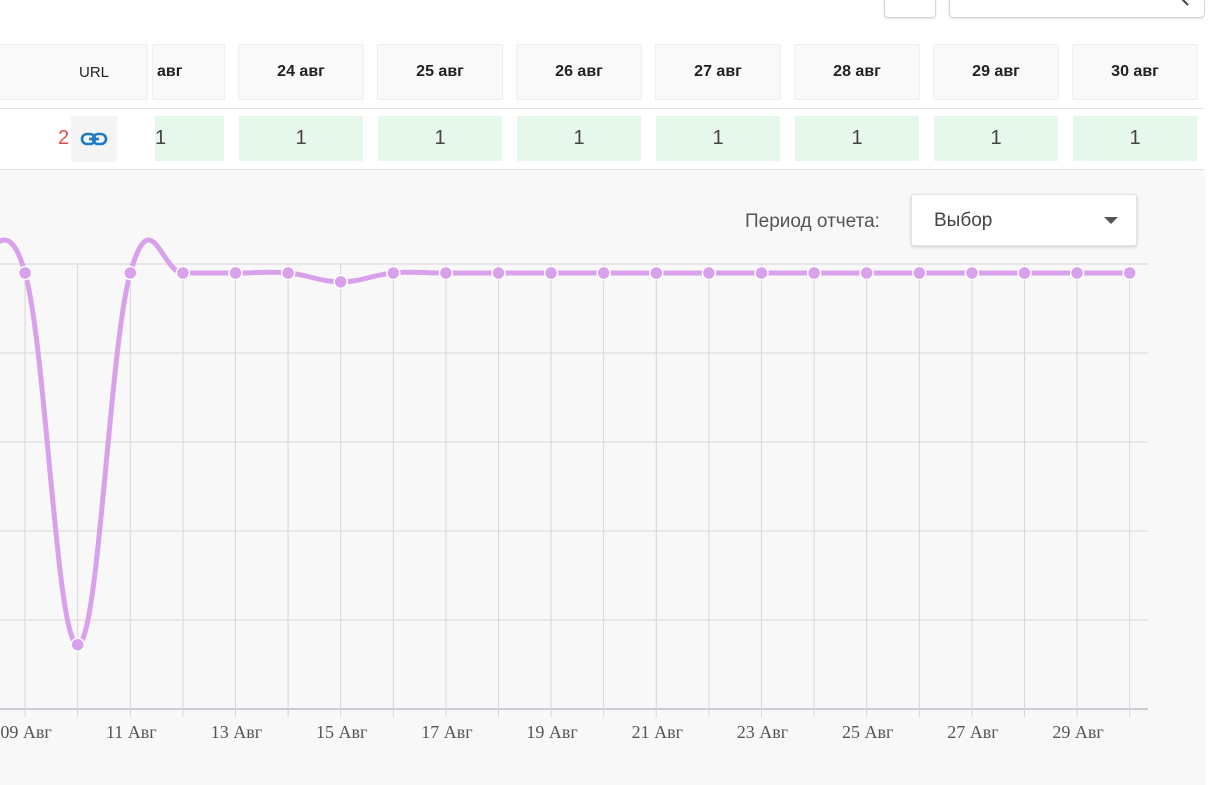 The height and width of the screenshot is (785, 1225). I want to click on date-column-header: 25 авг, so click(440, 72).